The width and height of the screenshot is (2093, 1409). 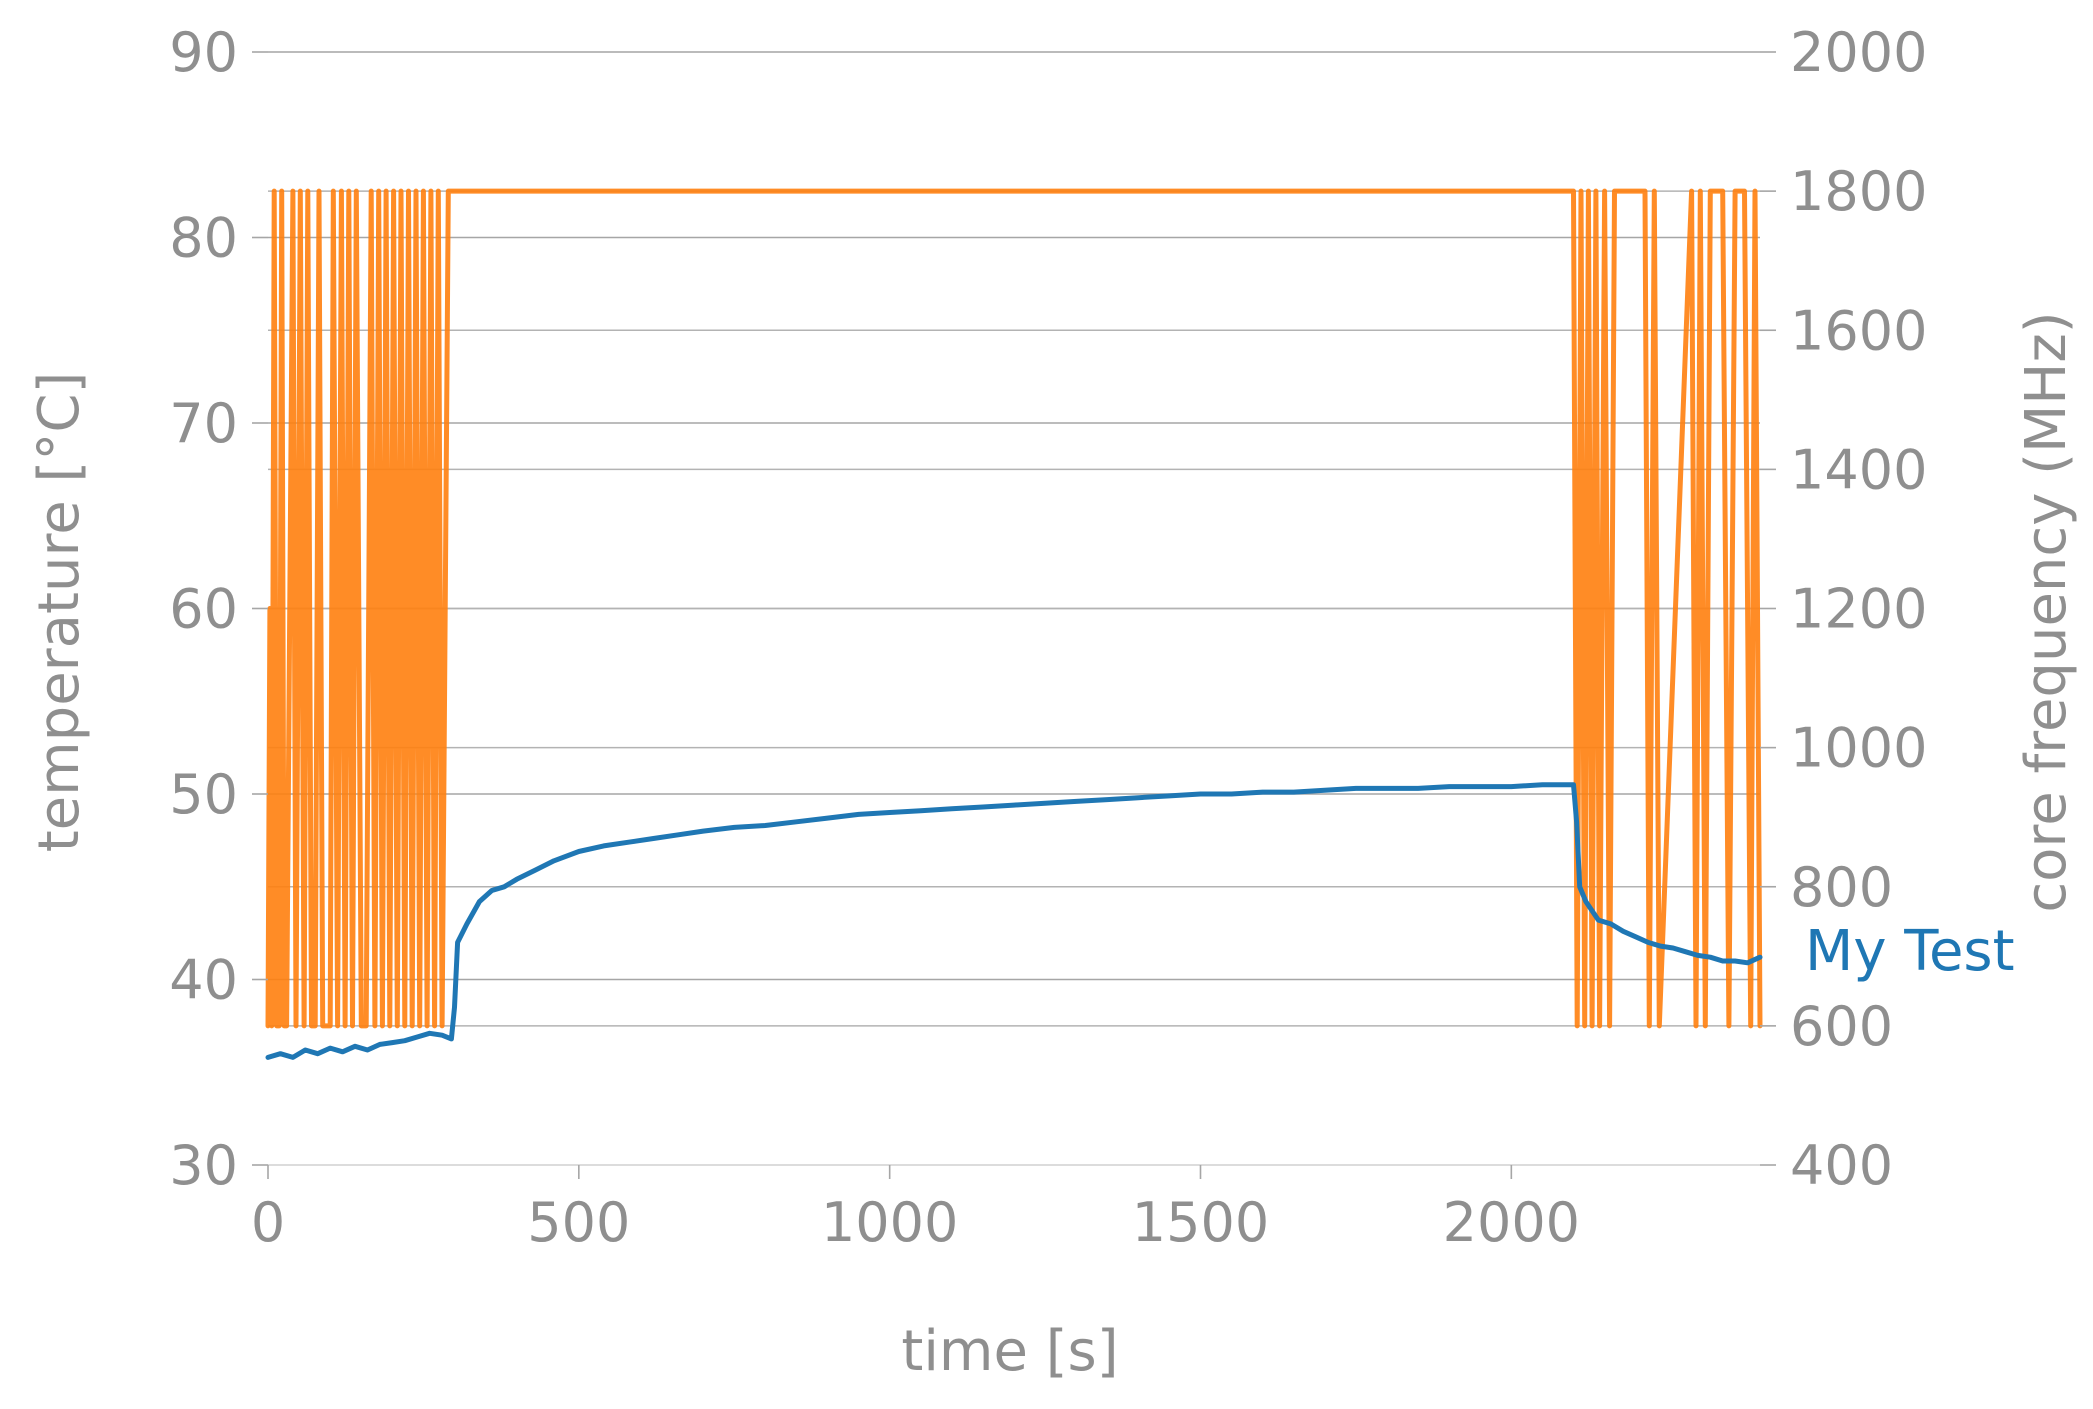 What do you see at coordinates (2046, 611) in the screenshot?
I see `y-right-axis-title: core frequency (MHz)` at bounding box center [2046, 611].